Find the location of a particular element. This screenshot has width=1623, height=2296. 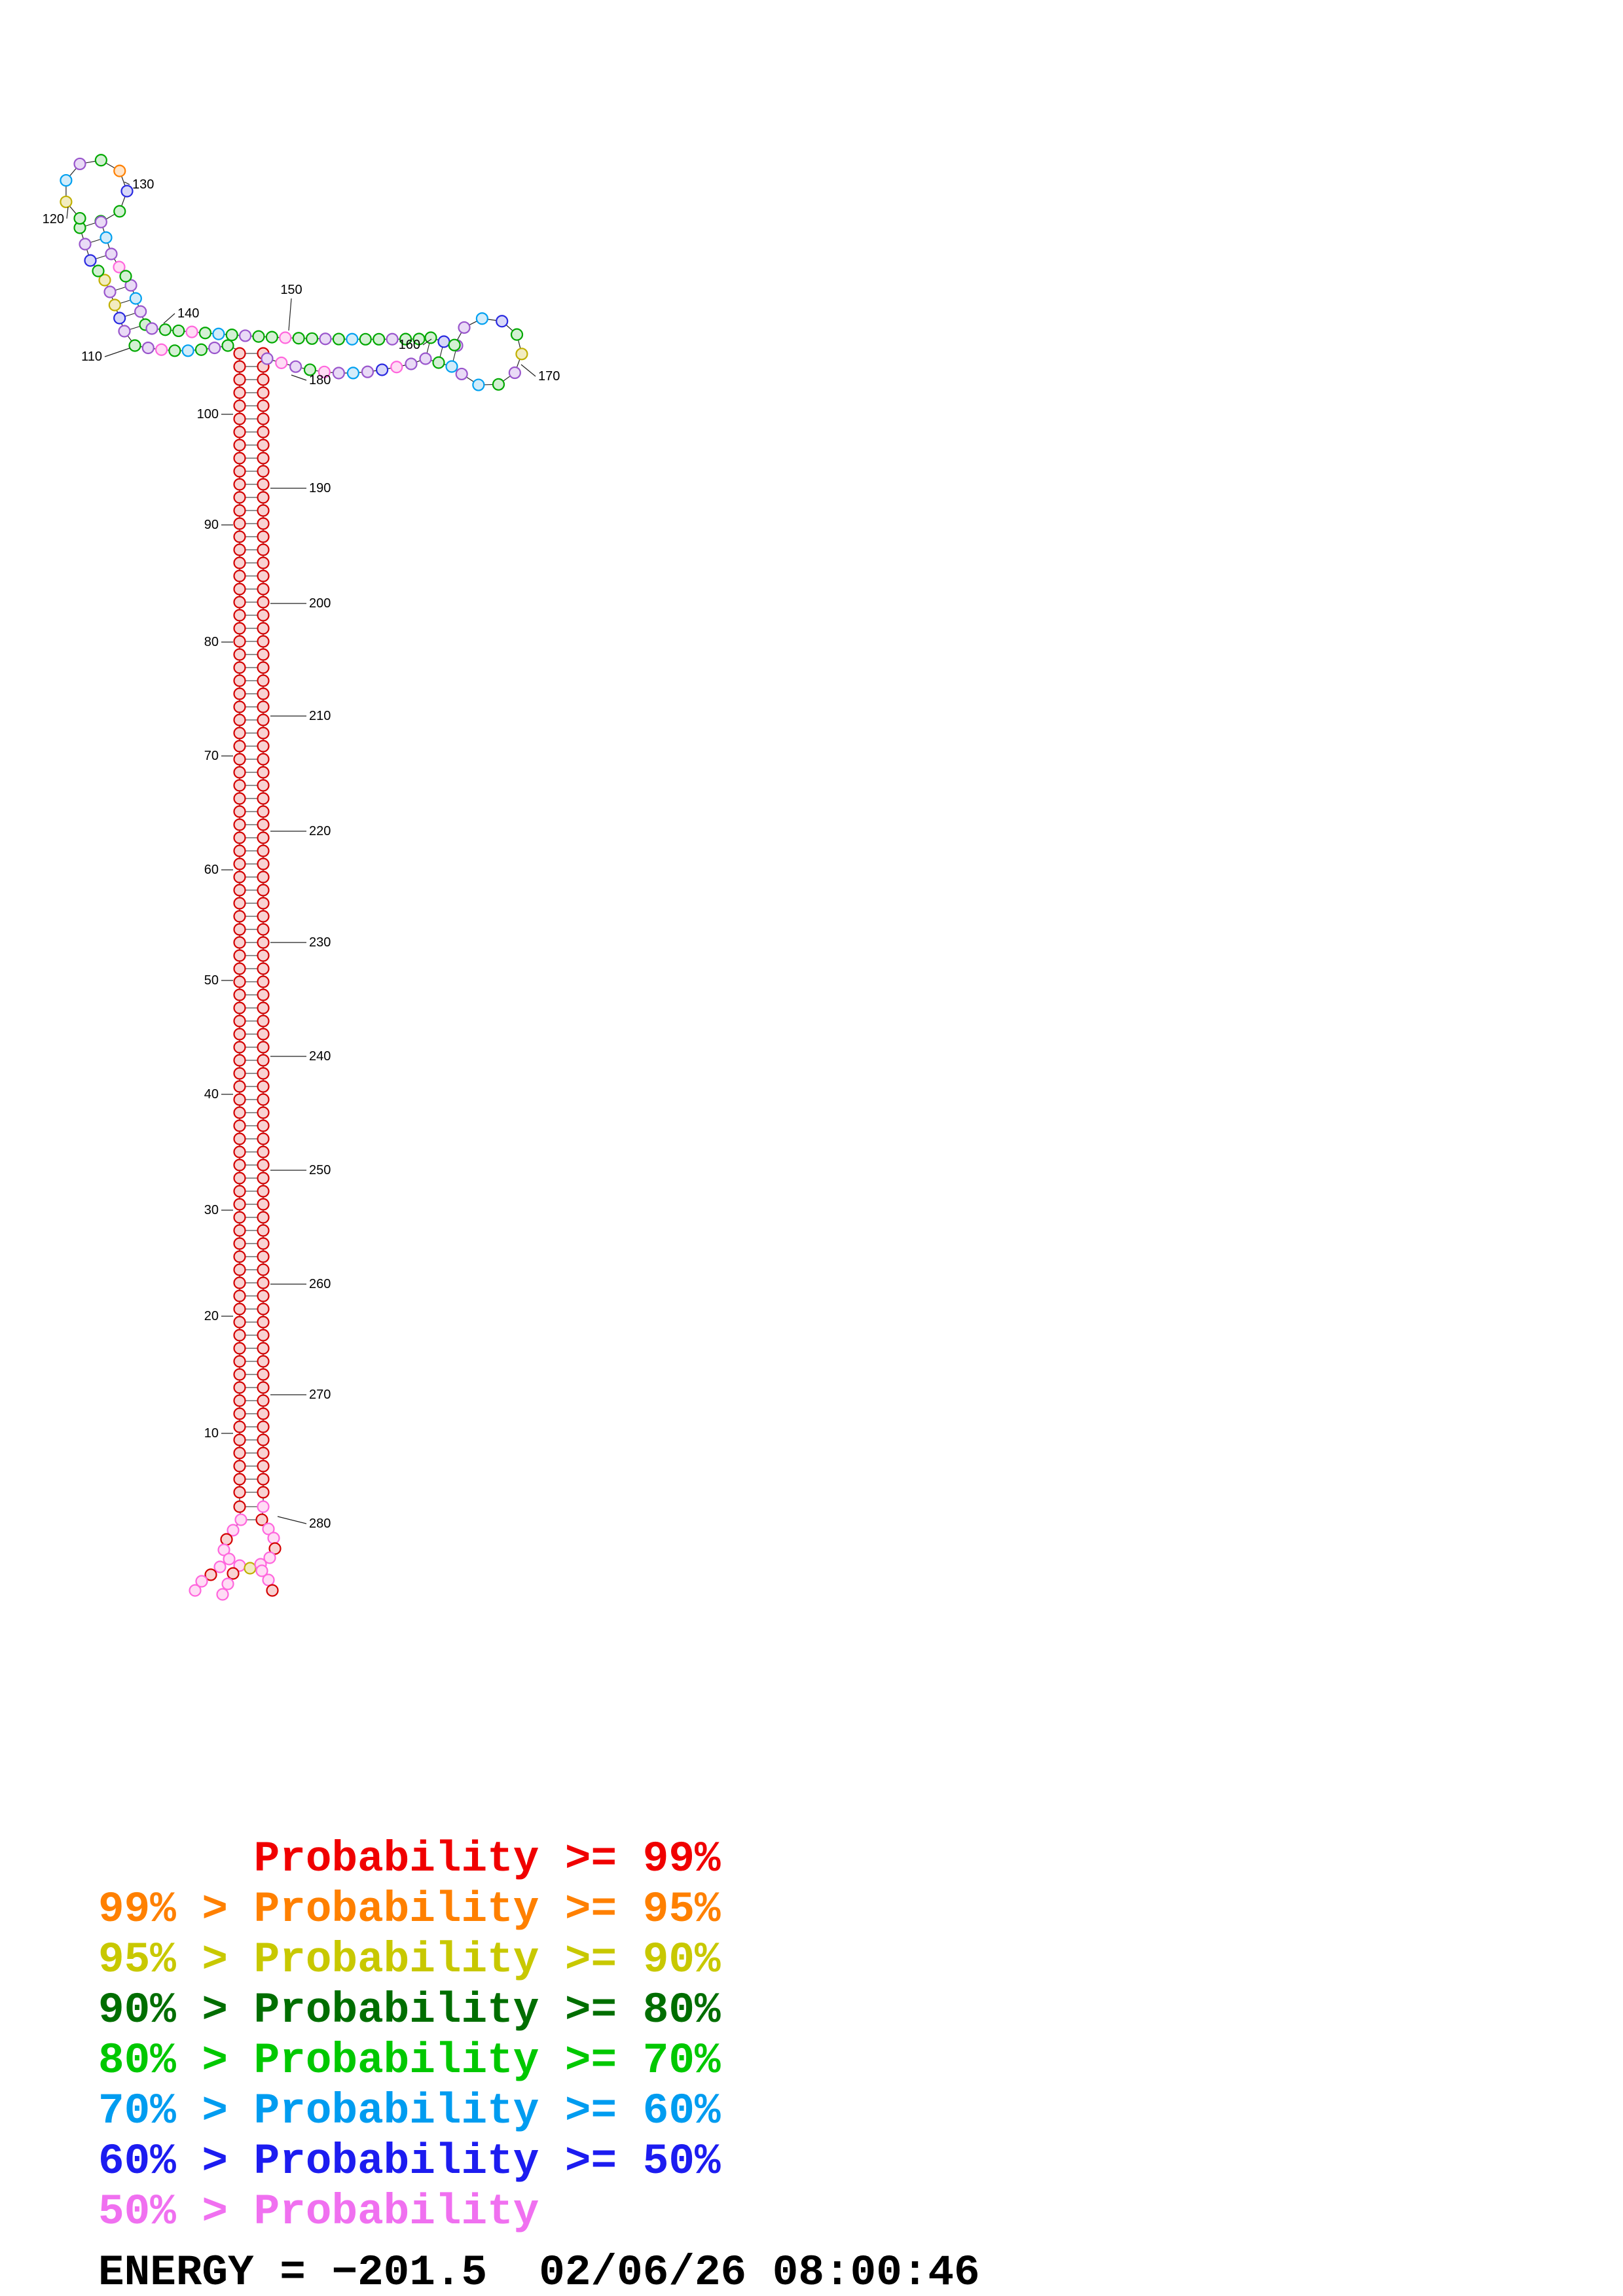

position-label: 220 is located at coordinates (320, 831).